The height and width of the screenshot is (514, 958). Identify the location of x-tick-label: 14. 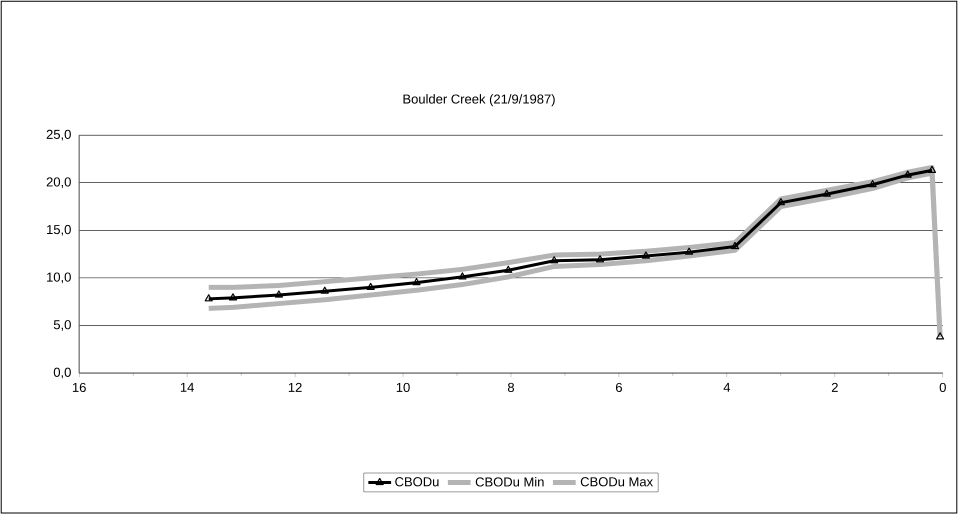
(187, 387).